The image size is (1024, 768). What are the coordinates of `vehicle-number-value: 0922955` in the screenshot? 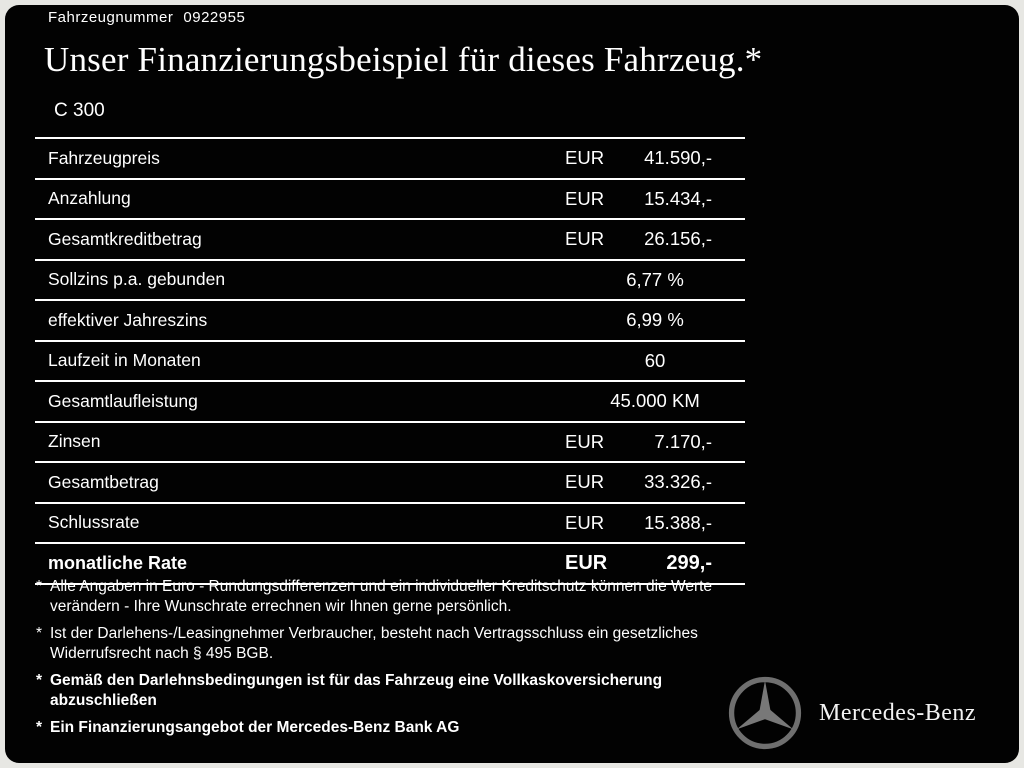 It's located at (214, 17).